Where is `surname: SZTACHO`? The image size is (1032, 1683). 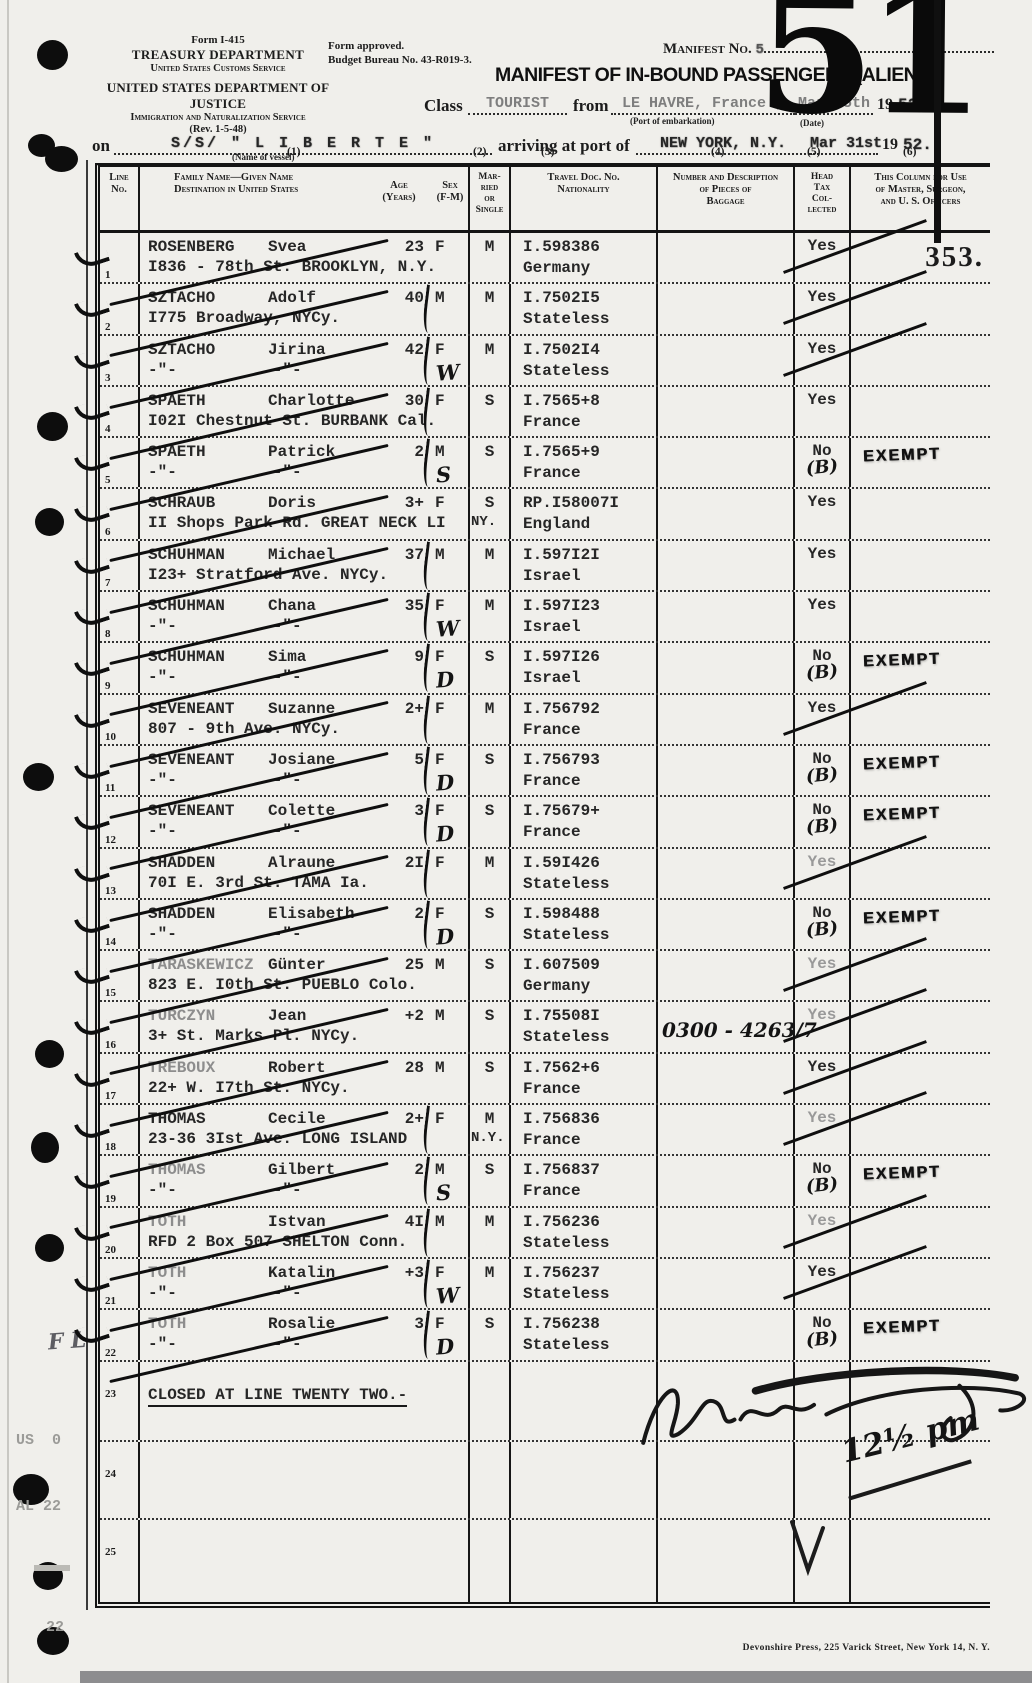
surname: SZTACHO is located at coordinates (182, 298).